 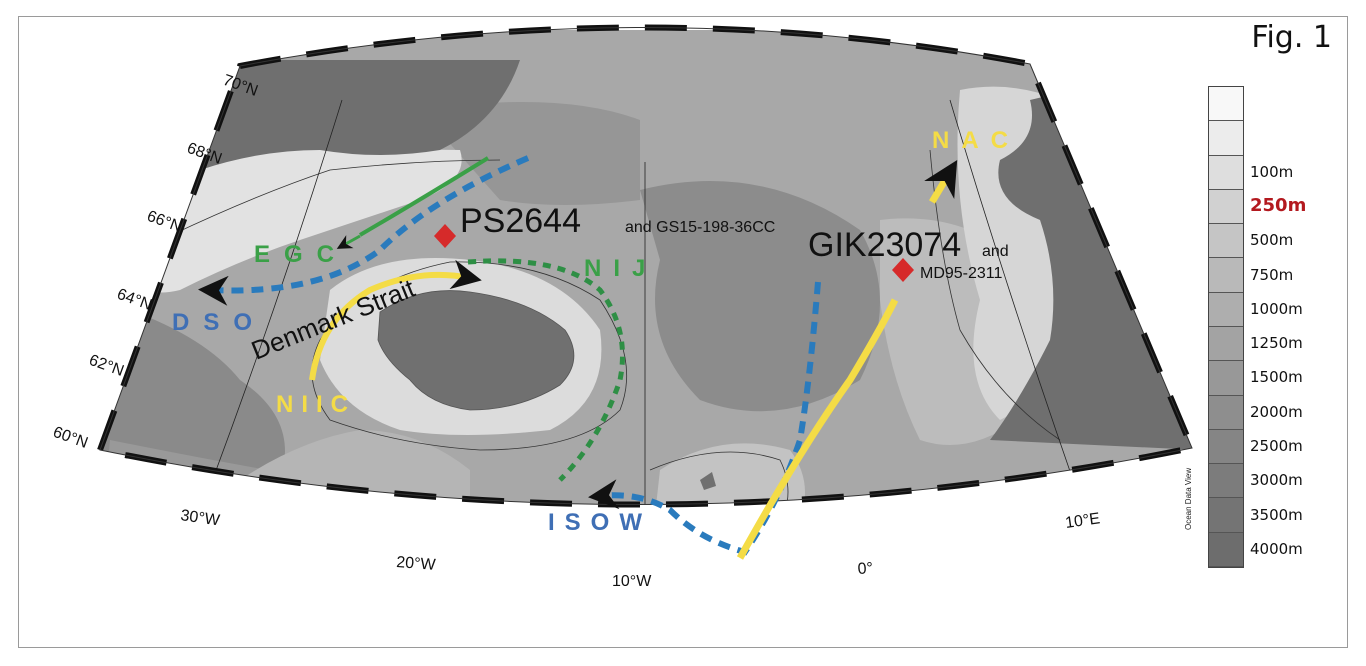 What do you see at coordinates (700, 227) in the screenshot?
I see `station-ps2644-extra: and GS15-198-36CC` at bounding box center [700, 227].